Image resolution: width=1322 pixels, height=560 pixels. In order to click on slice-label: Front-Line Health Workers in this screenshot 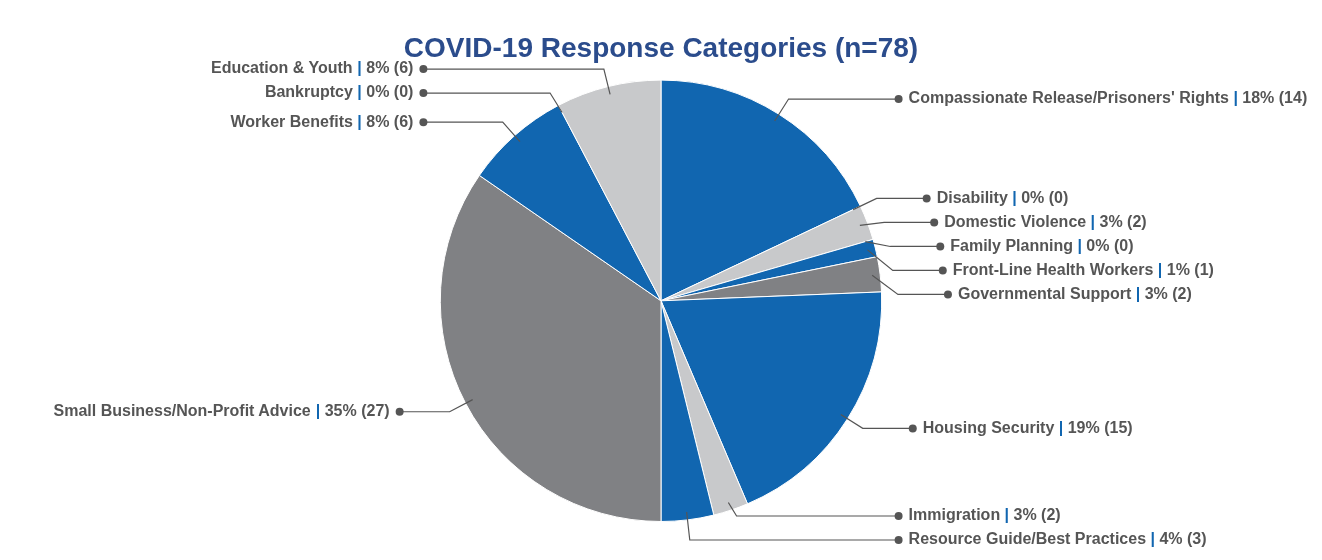, I will do `click(1055, 269)`.